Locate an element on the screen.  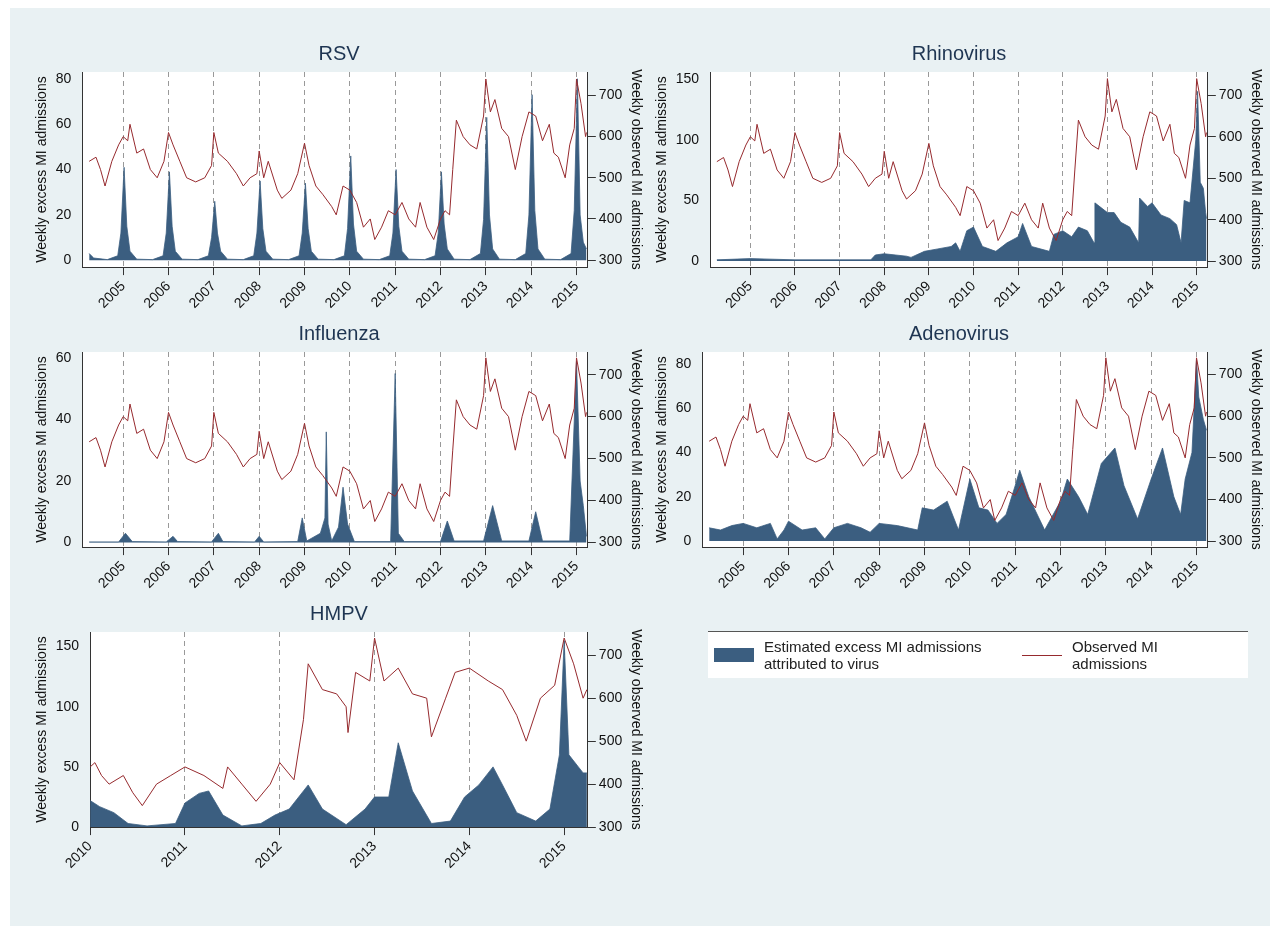
chart-title: HMPV is located at coordinates (339, 612).